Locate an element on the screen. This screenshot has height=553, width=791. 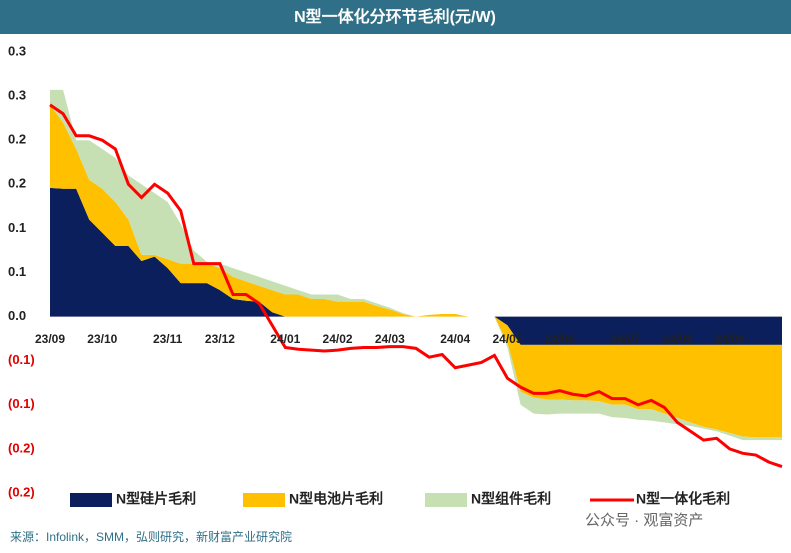
chart-title: N型一体化分环节毛利(元/W) is located at coordinates (395, 16).